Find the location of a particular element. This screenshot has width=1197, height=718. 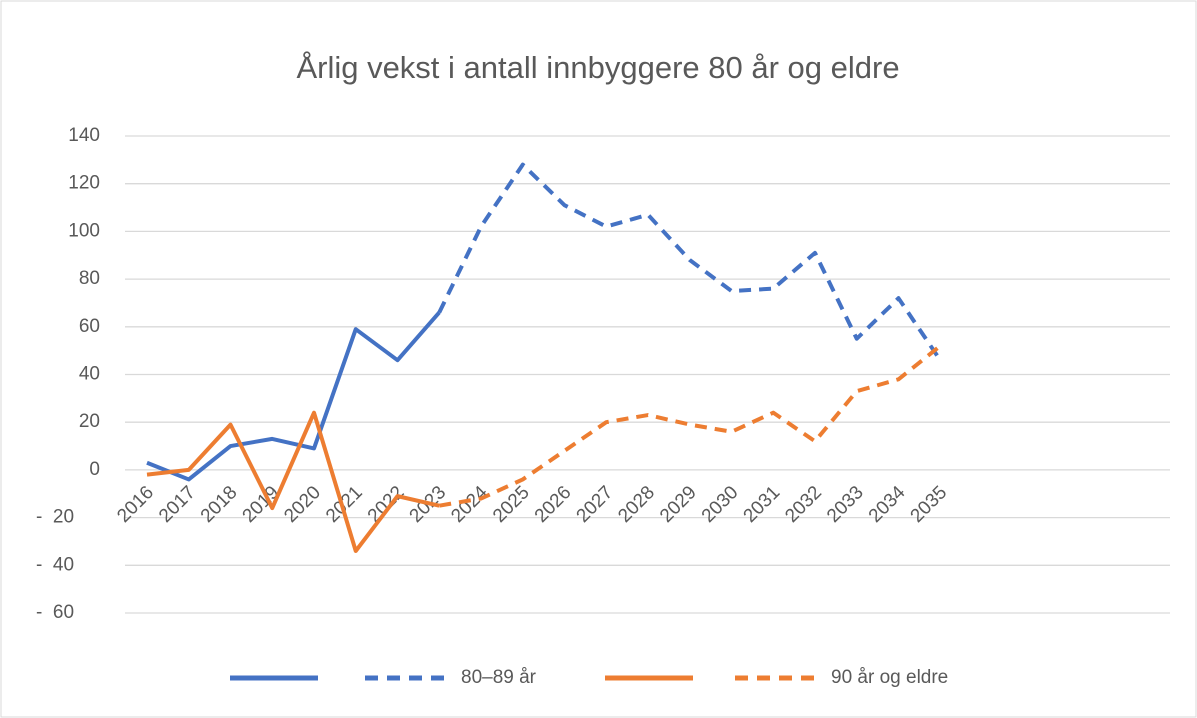

y-tick-label: 80 is located at coordinates (89, 278).